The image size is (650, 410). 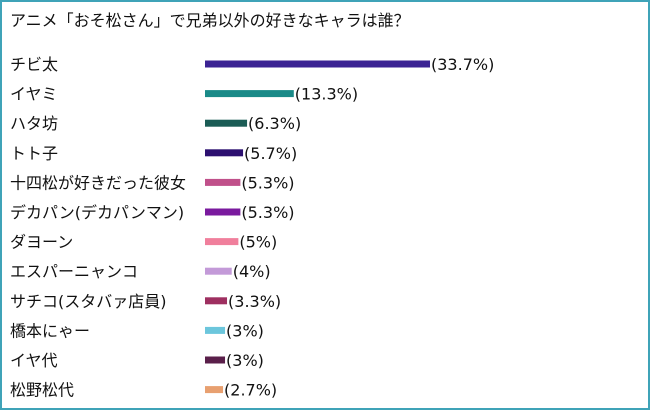 What do you see at coordinates (274, 123) in the screenshot?
I see `value-label: (6.3%)` at bounding box center [274, 123].